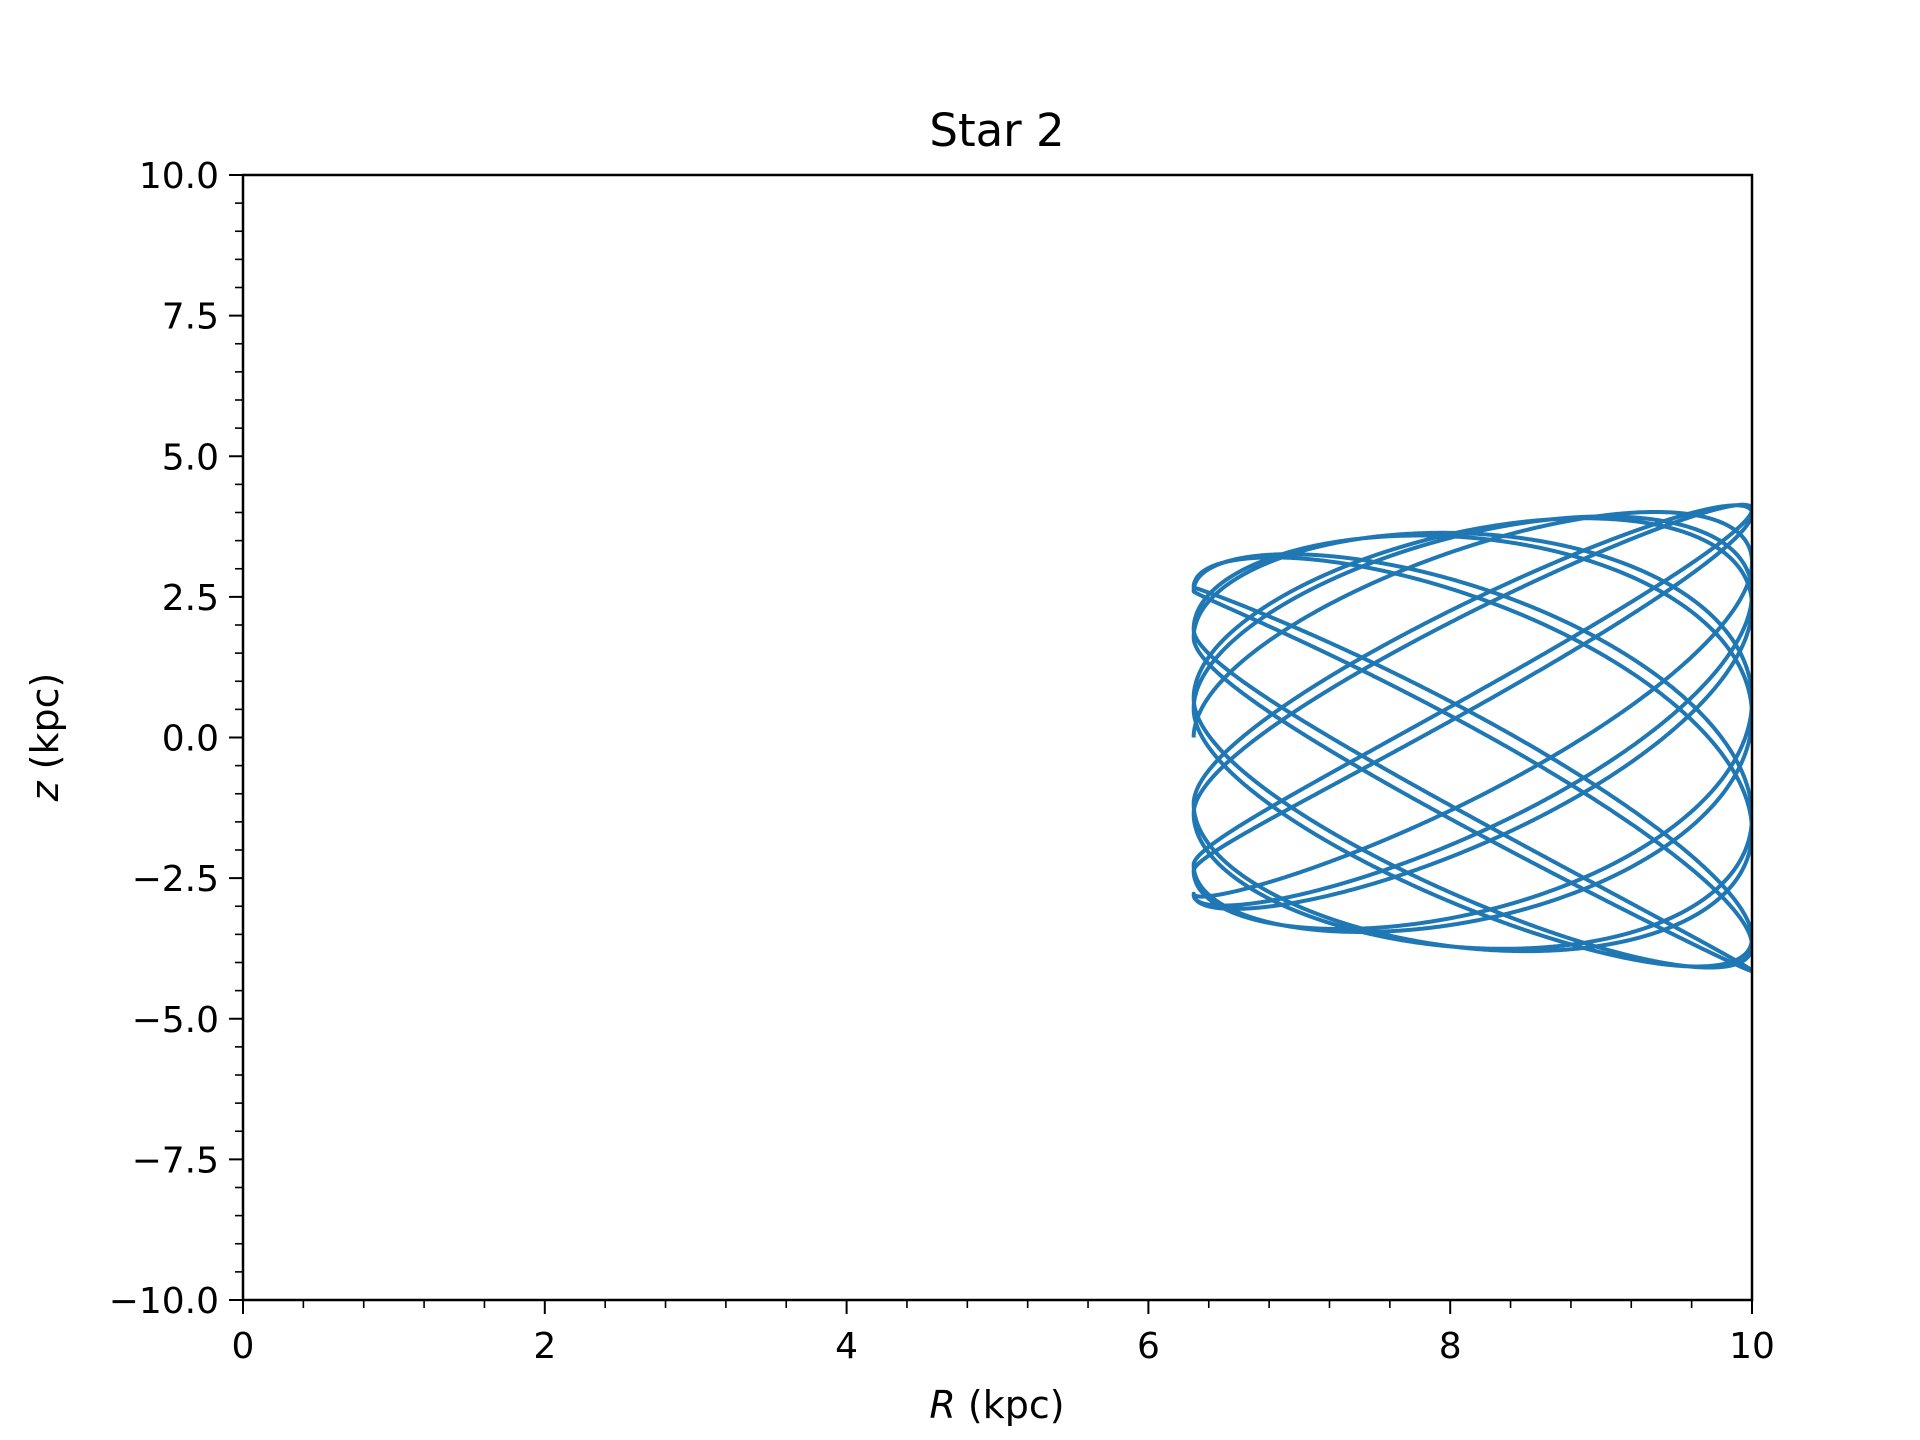 Image resolution: width=1920 pixels, height=1440 pixels. Describe the element at coordinates (190, 317) in the screenshot. I see `y-tick-label: 7.5` at that location.